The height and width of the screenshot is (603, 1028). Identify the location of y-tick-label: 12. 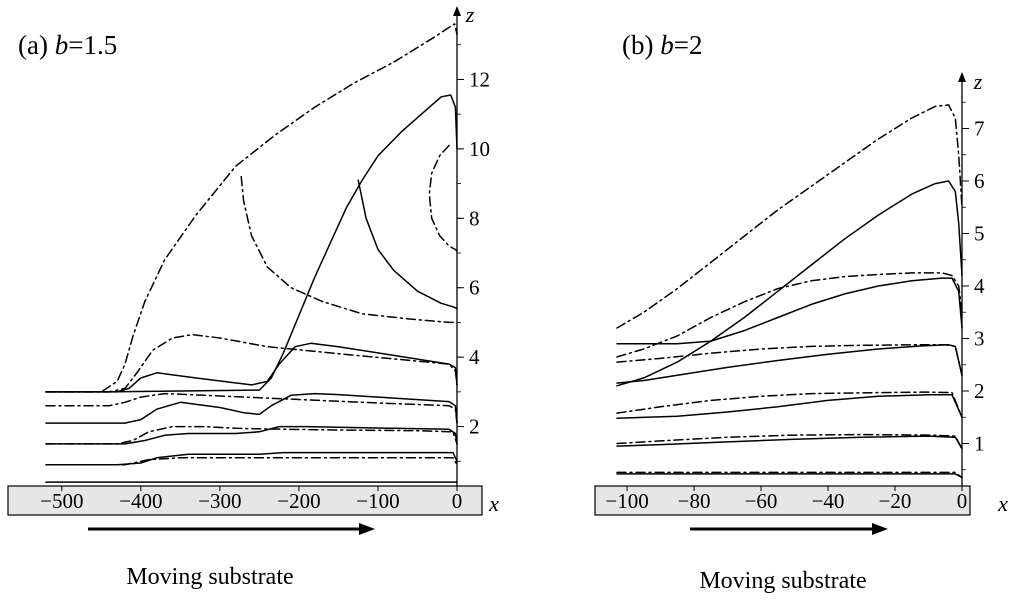
(479, 79).